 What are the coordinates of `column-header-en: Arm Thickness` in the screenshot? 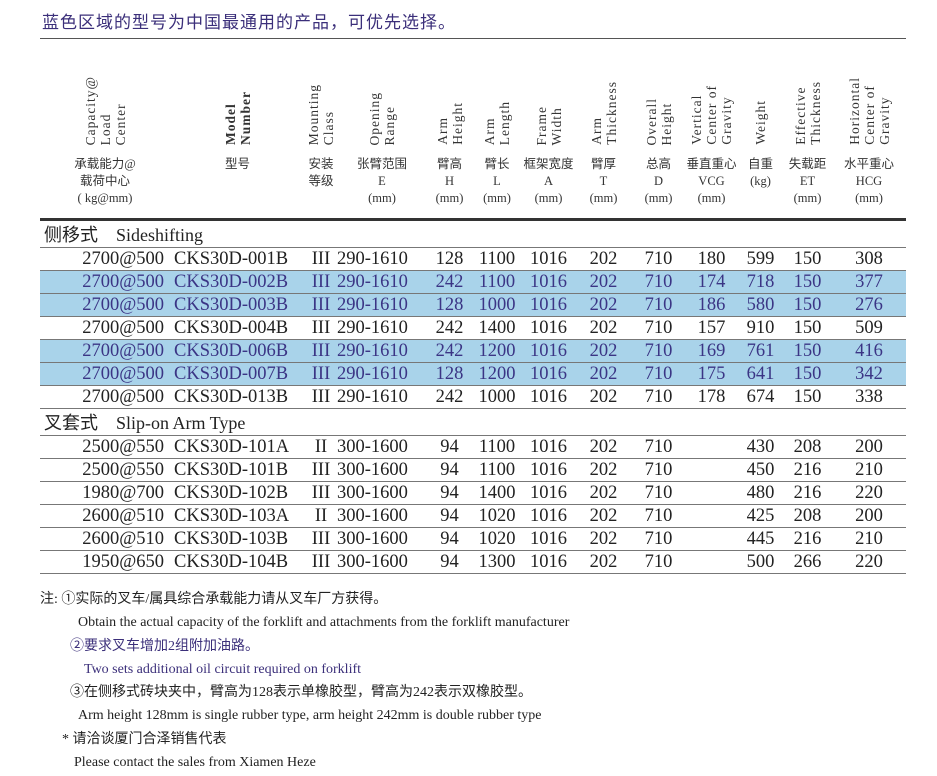 It's located at (603, 113).